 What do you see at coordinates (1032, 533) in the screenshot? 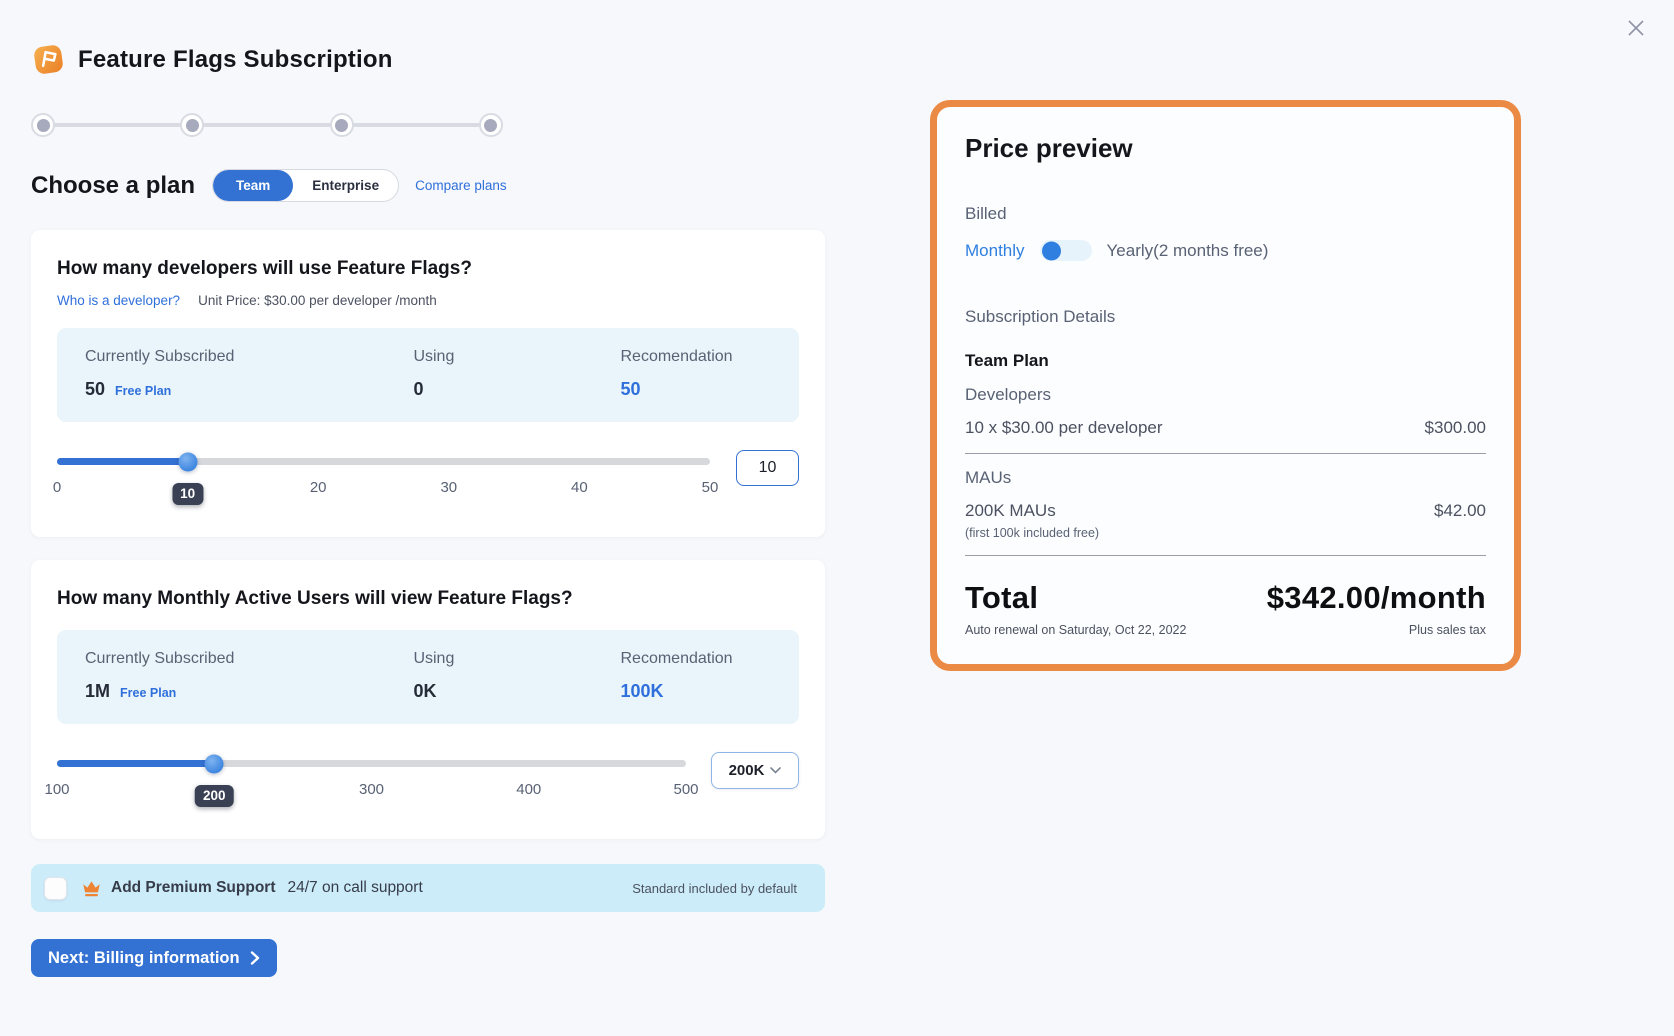
I see `maus-included-note: (first 100k included free)` at bounding box center [1032, 533].